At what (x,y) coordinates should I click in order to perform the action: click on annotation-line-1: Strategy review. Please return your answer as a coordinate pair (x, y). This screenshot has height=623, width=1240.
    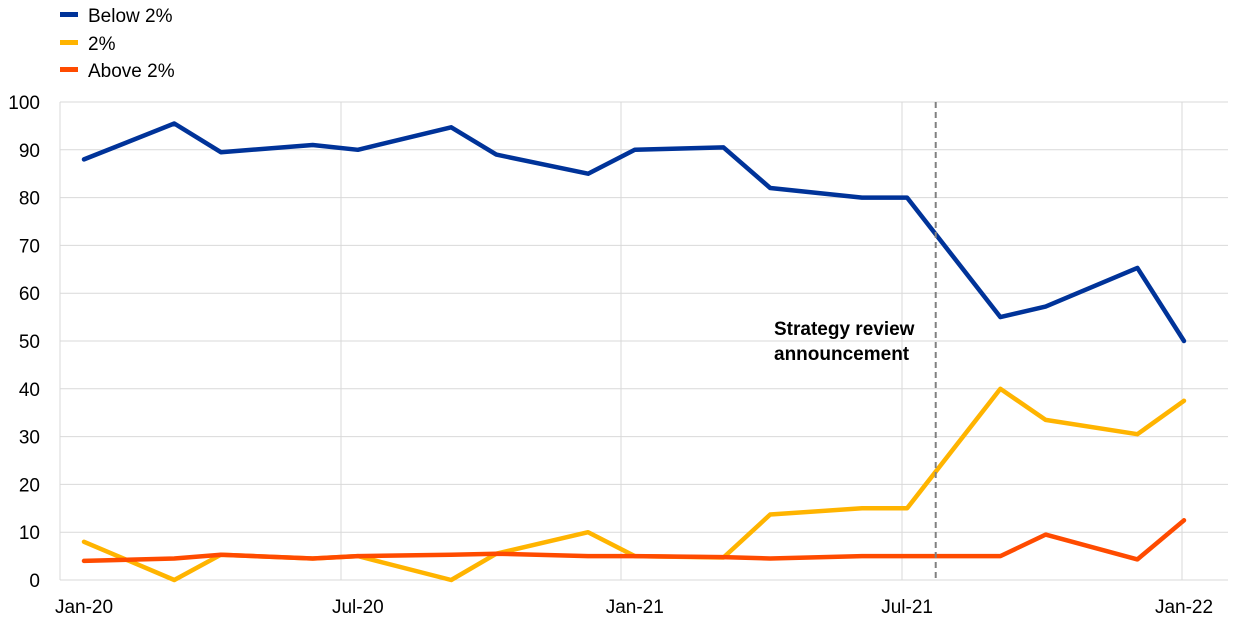
    Looking at the image, I should click on (844, 329).